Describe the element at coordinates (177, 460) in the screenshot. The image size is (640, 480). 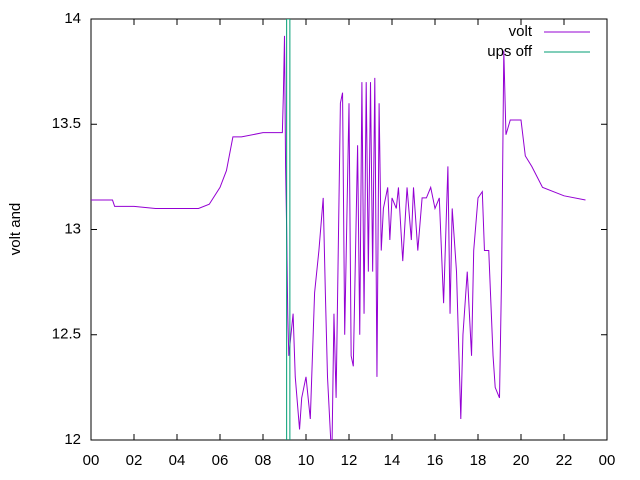
I see `x-tick-label: 04` at that location.